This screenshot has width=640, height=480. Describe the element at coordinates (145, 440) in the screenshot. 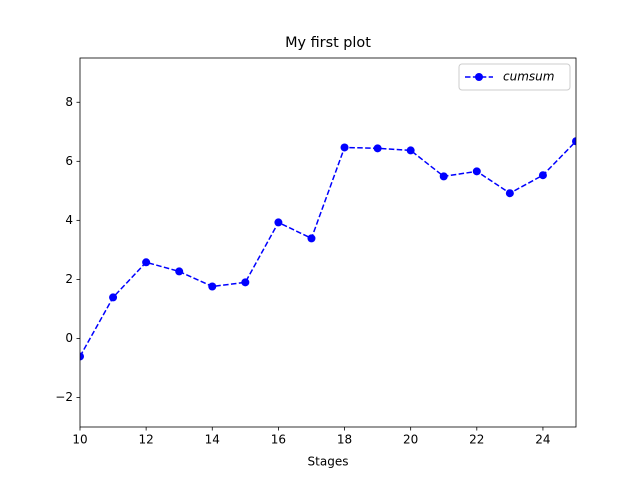

I see `x-tick-label: 12` at that location.